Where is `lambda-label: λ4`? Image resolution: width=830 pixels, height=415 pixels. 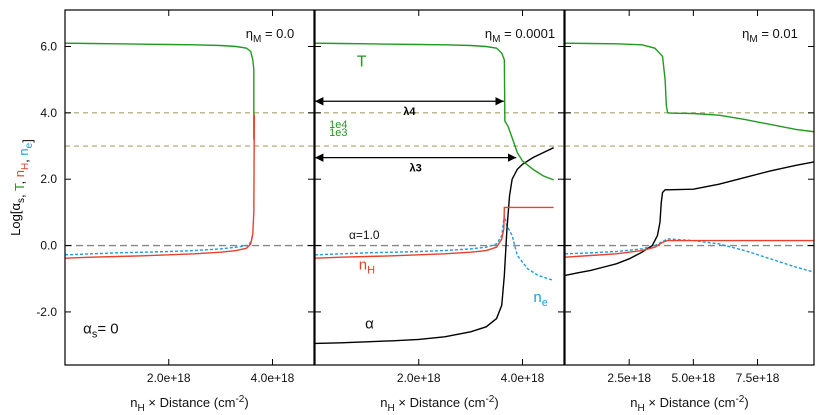 lambda-label: λ4 is located at coordinates (409, 112).